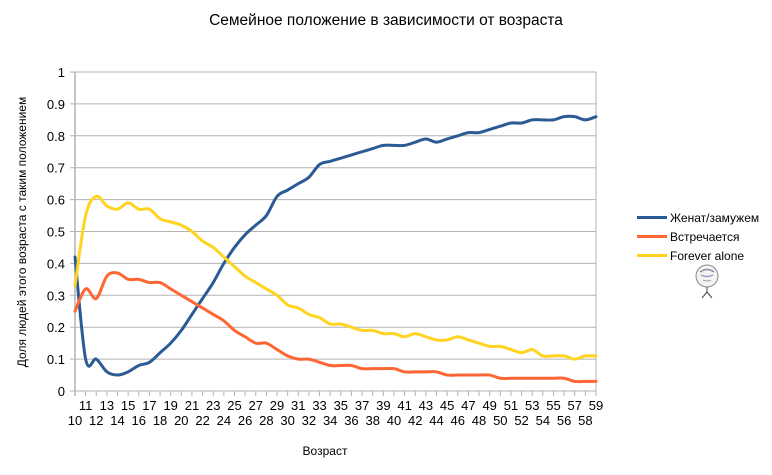  Describe the element at coordinates (170, 405) in the screenshot. I see `x-tick-label: 19` at that location.